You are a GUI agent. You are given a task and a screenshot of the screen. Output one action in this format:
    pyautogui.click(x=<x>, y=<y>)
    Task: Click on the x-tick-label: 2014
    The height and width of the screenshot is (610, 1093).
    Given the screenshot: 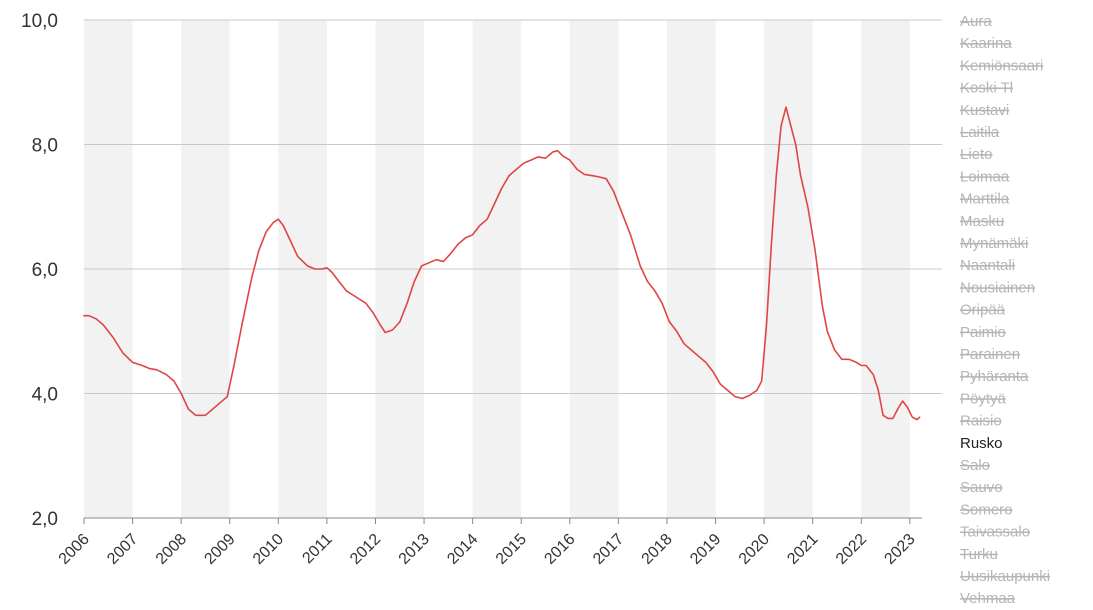 What is the action you would take?
    pyautogui.click(x=462, y=549)
    